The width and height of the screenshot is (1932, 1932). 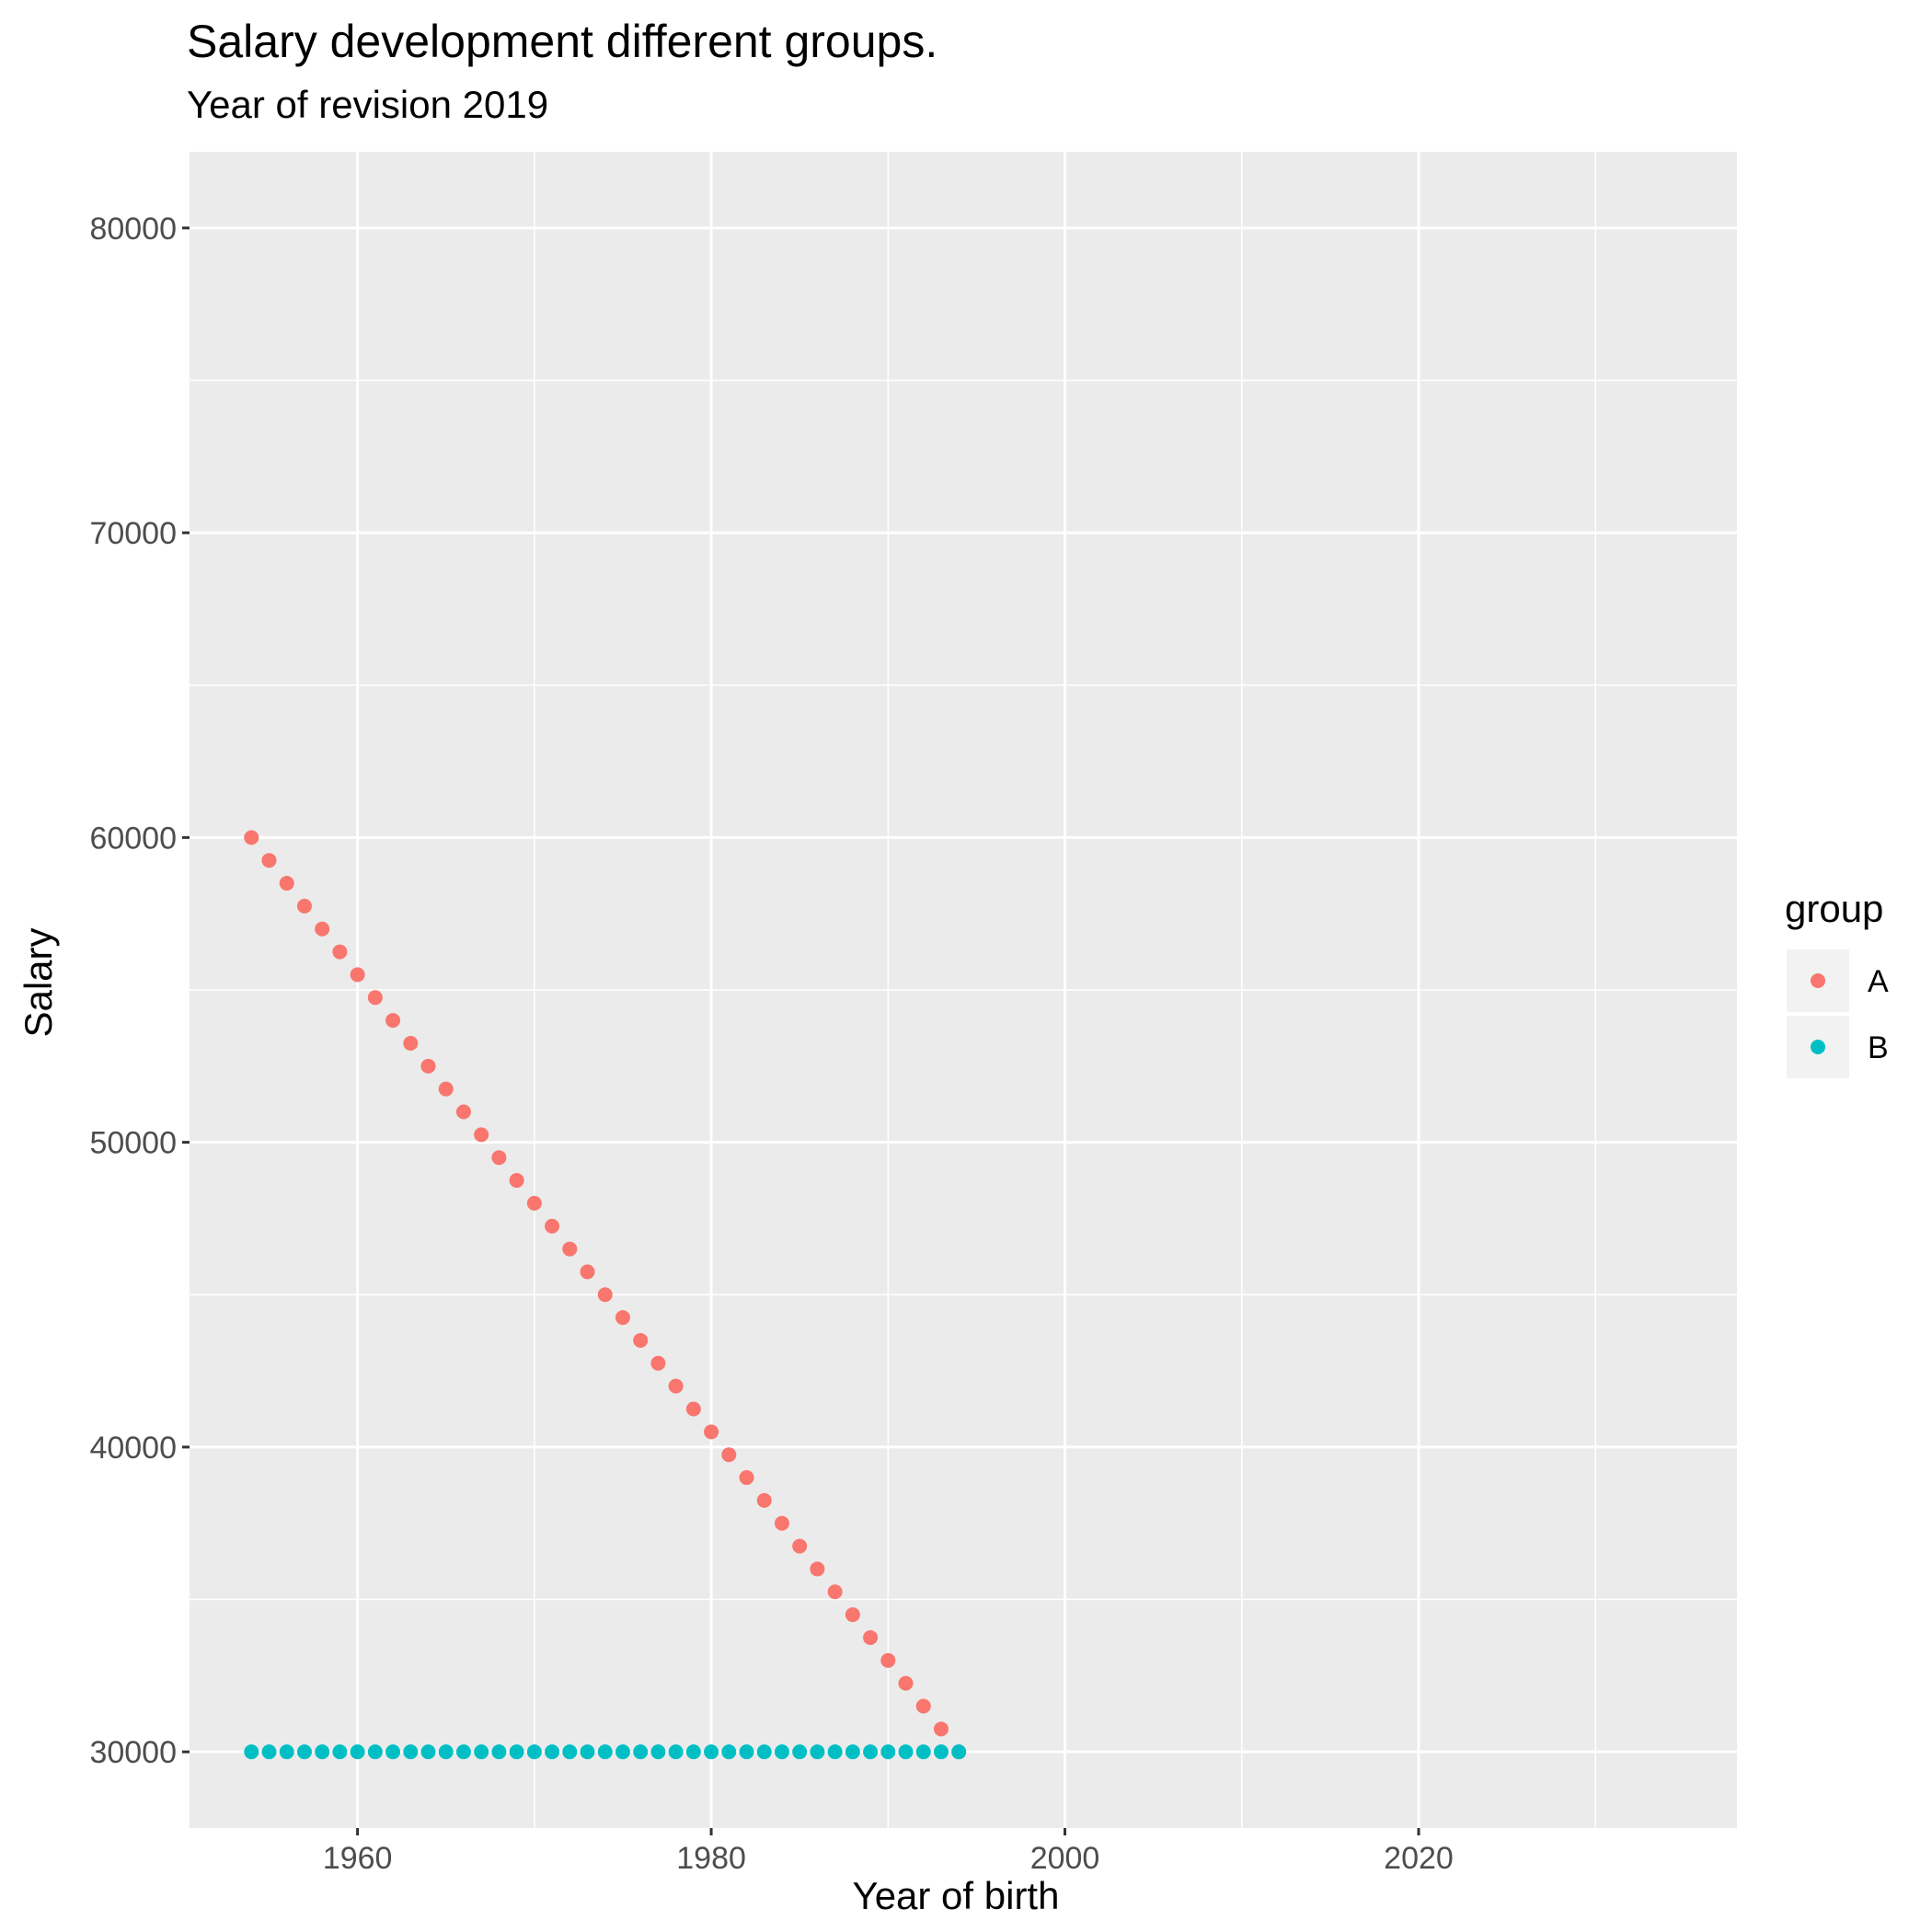 I want to click on y-tick-label: 30000, so click(x=133, y=1752).